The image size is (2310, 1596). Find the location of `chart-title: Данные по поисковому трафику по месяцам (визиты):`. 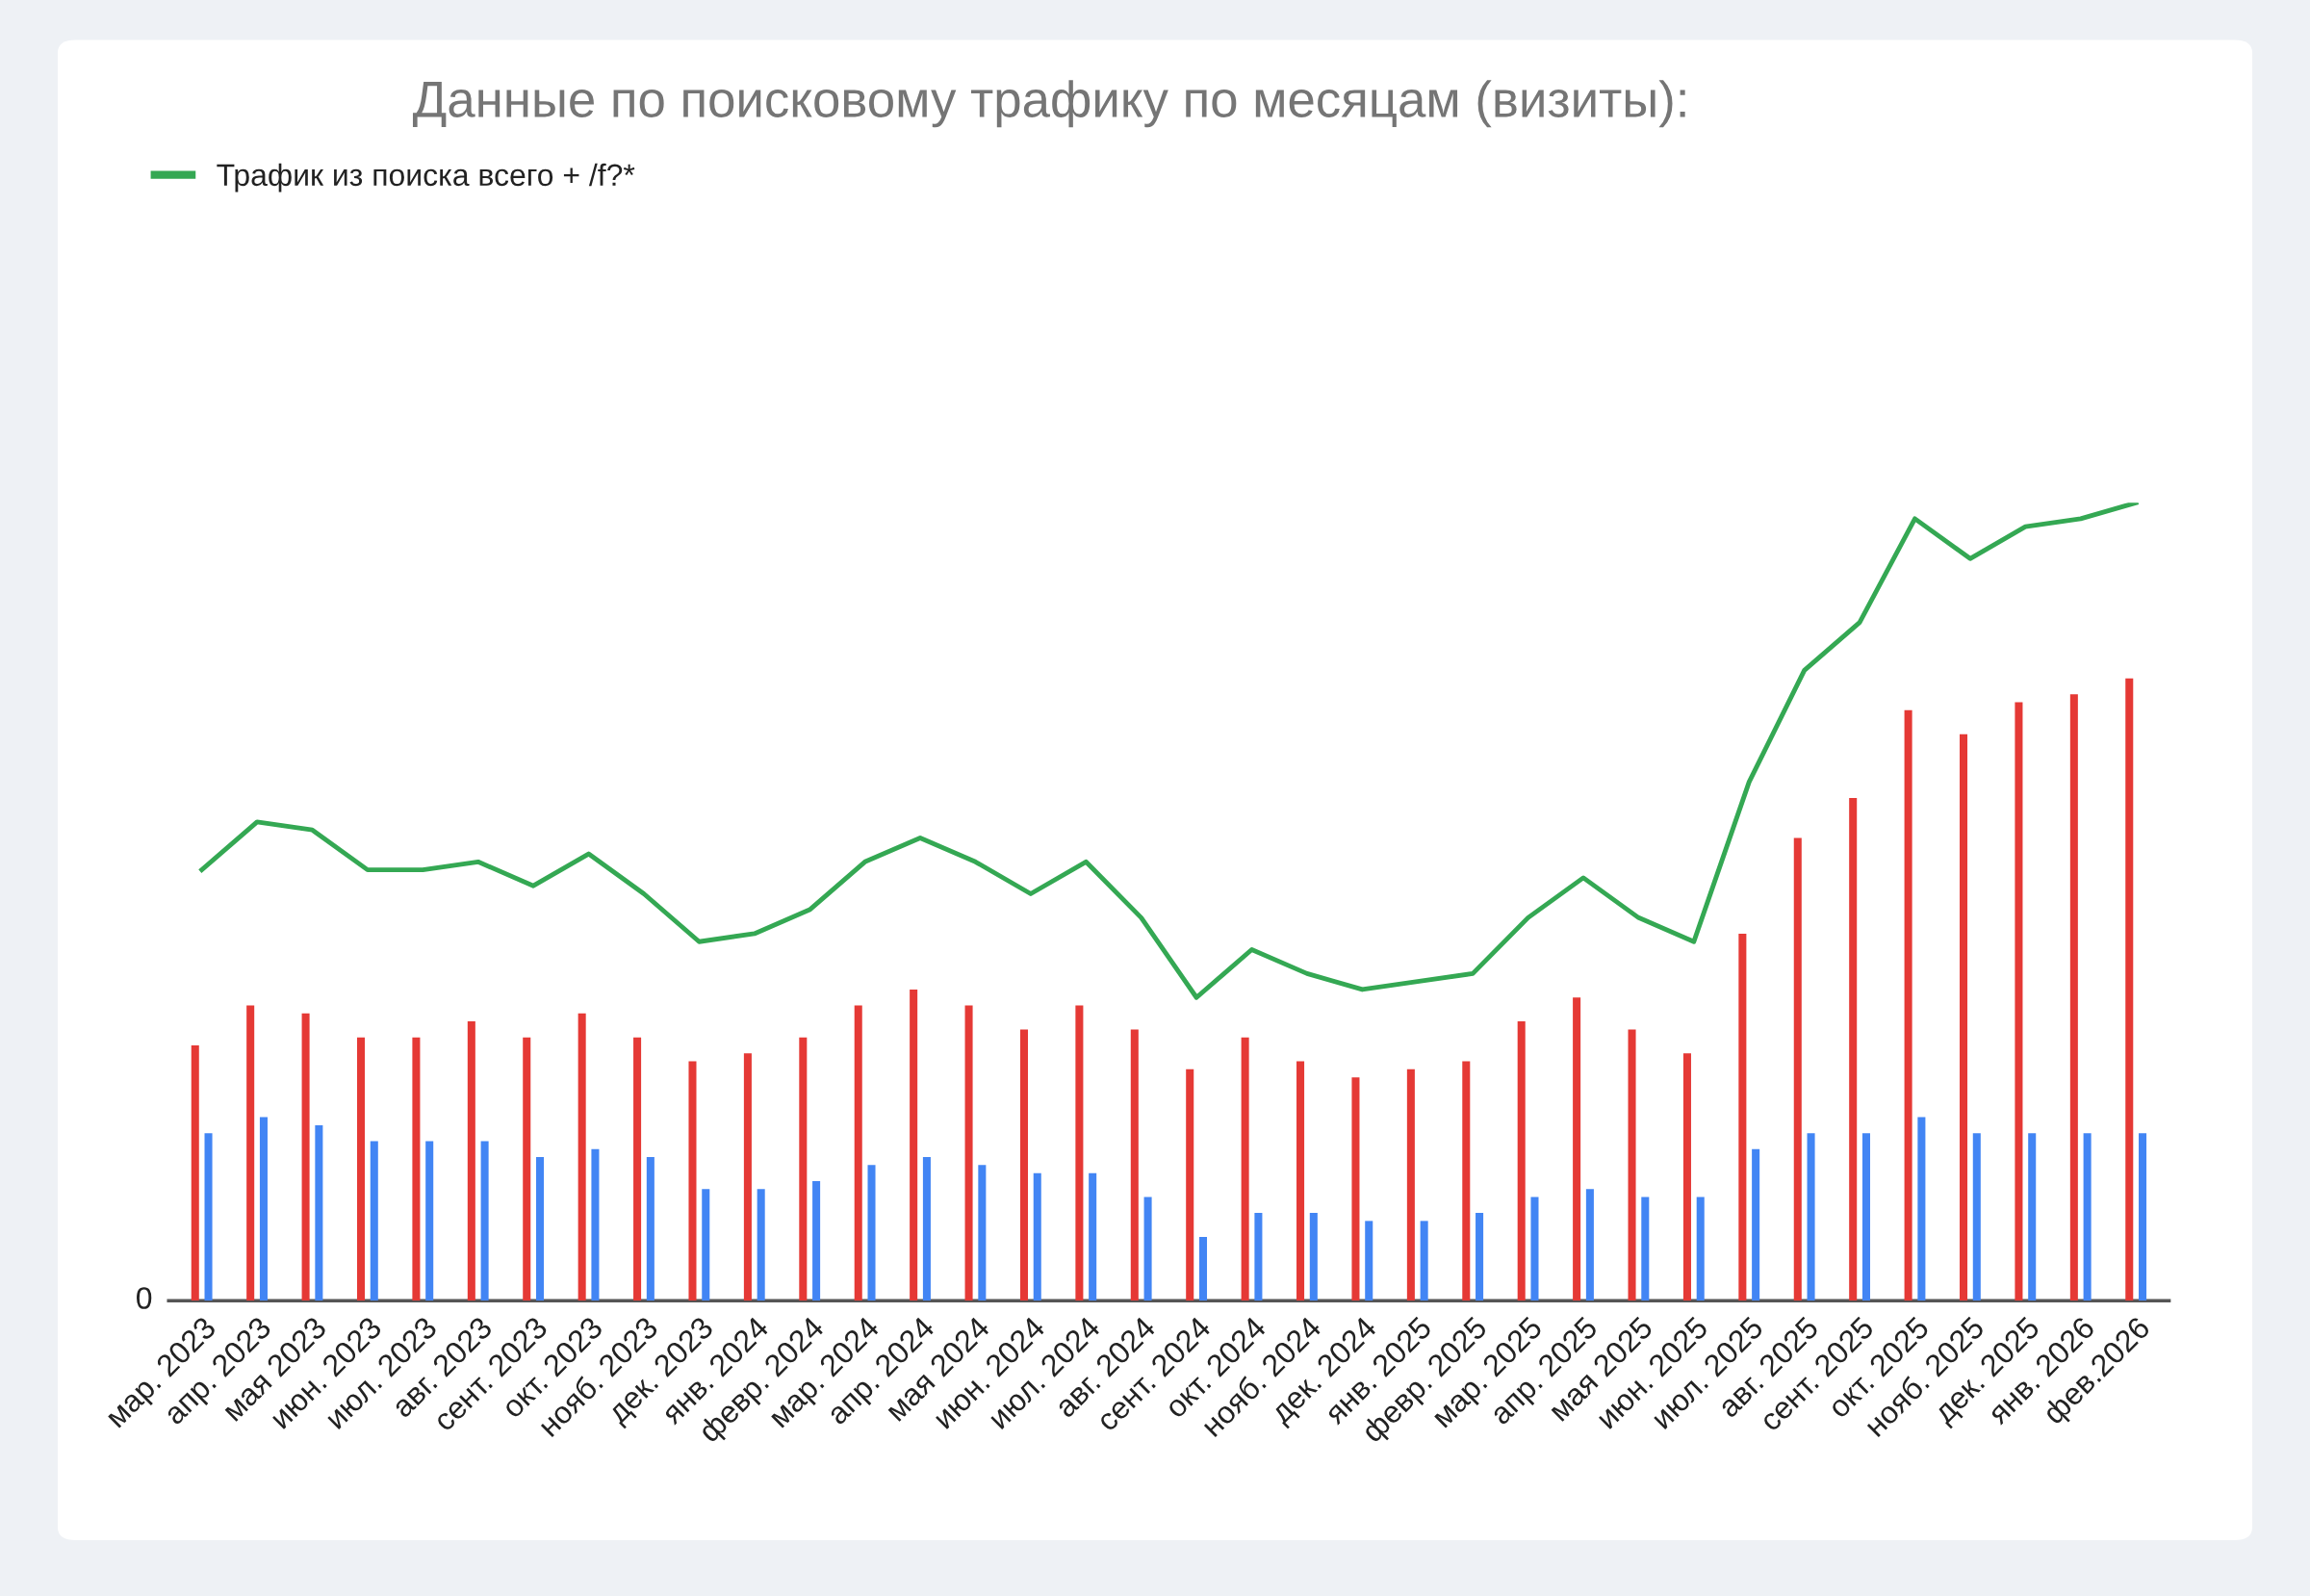

chart-title: Данные по поисковому трафику по месяцам (визиты): is located at coordinates (1048, 104).